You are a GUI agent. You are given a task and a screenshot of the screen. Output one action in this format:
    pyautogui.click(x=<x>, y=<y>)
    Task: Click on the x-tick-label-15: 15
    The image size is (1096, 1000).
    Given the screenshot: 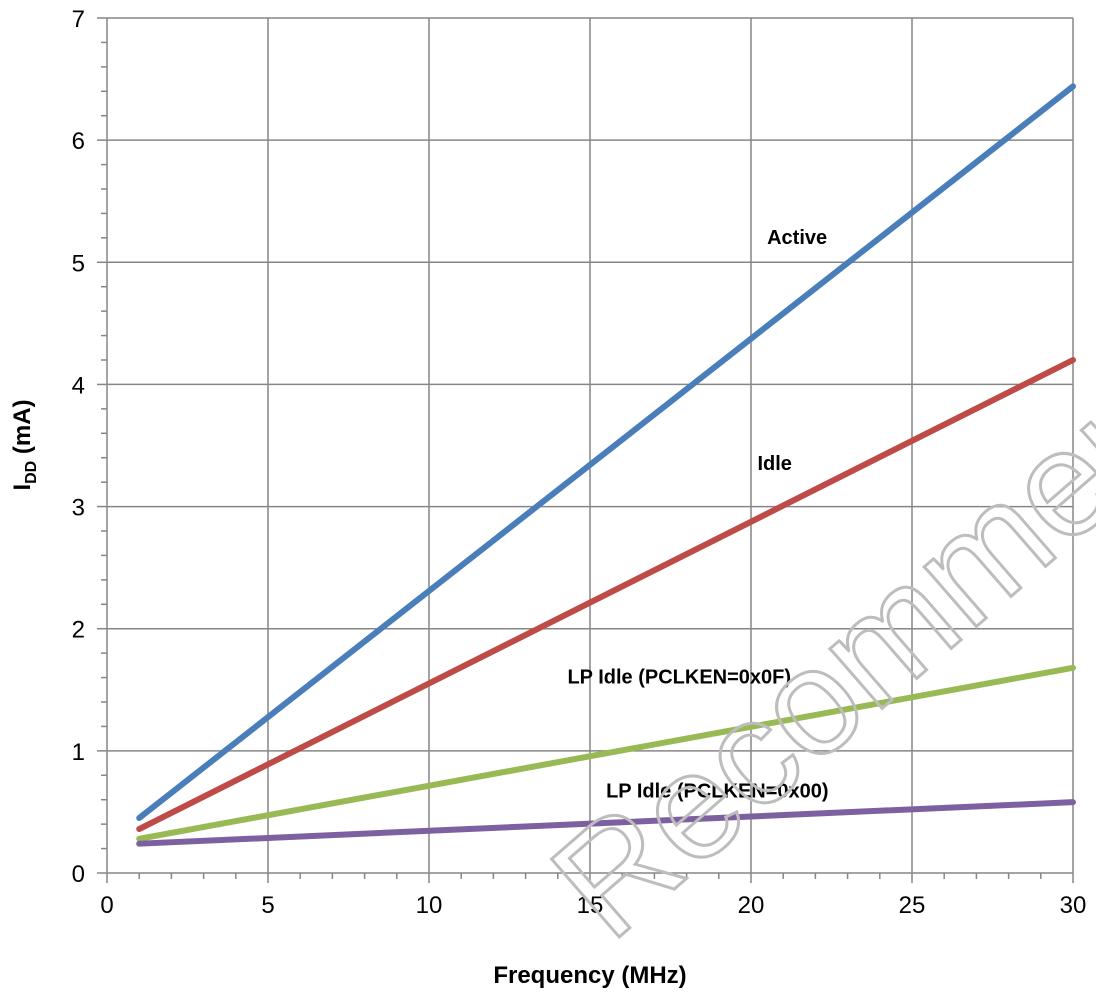 What is the action you would take?
    pyautogui.click(x=590, y=905)
    